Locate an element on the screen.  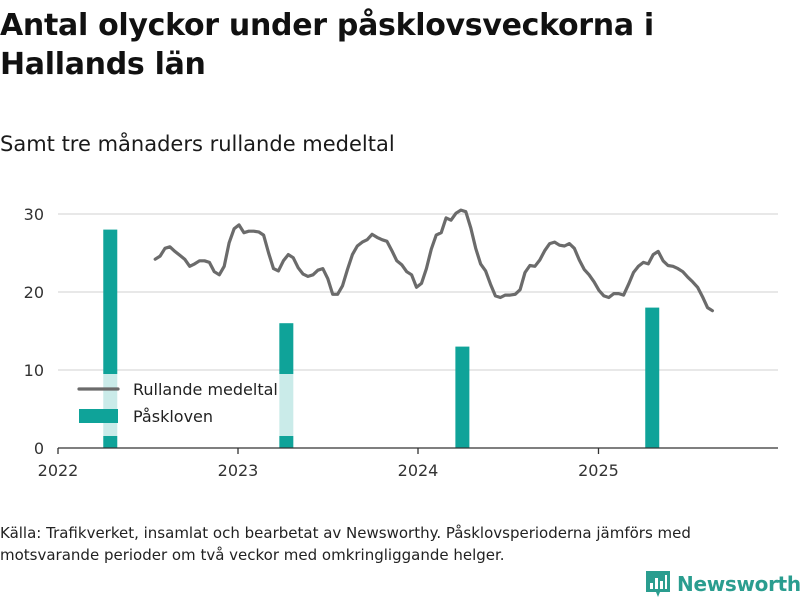
rolling-average-line is located at coordinates (433, 260).